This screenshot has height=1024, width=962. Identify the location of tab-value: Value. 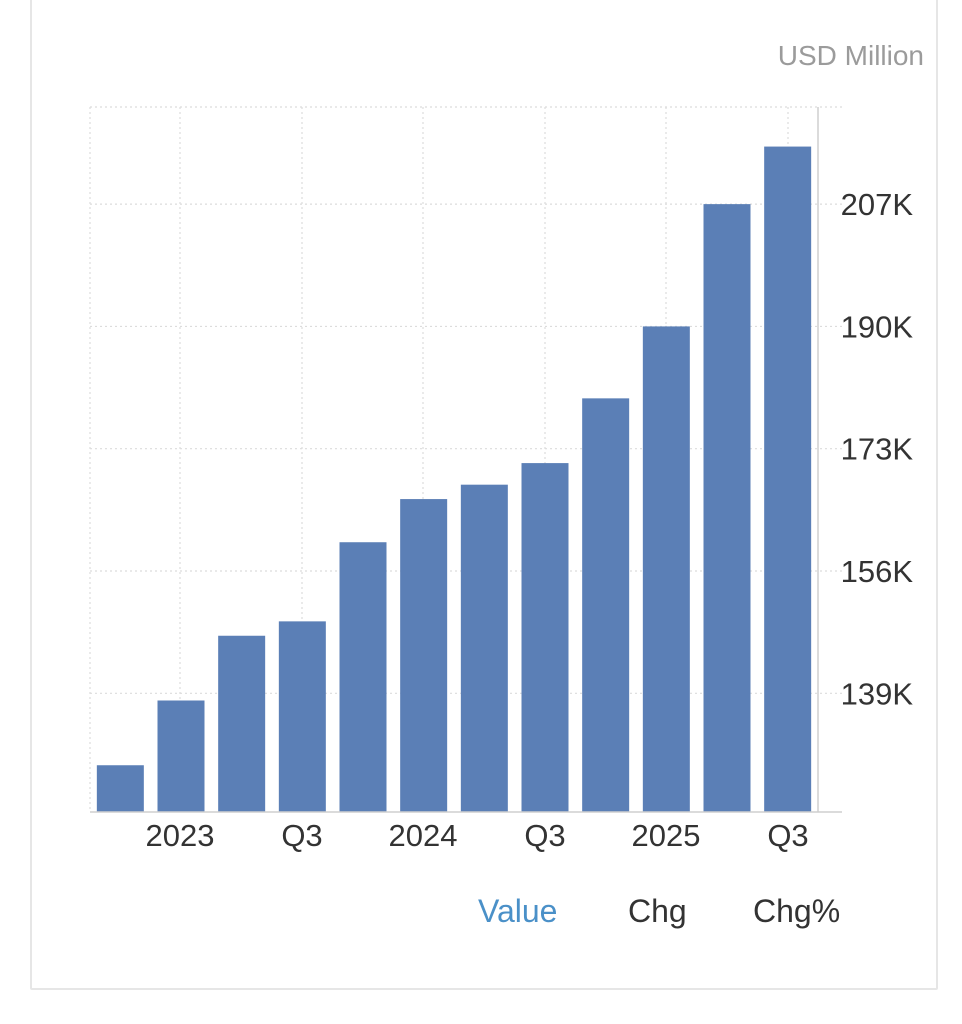
(518, 911).